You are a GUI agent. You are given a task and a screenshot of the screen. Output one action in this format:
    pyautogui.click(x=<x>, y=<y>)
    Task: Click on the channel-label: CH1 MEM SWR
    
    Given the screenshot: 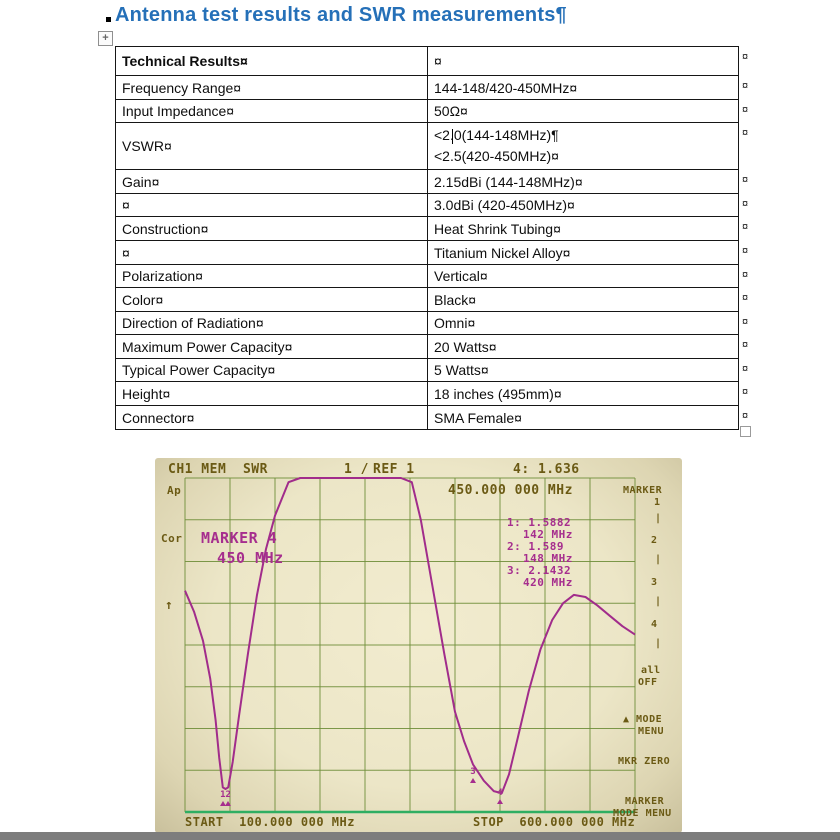 What is the action you would take?
    pyautogui.click(x=218, y=469)
    